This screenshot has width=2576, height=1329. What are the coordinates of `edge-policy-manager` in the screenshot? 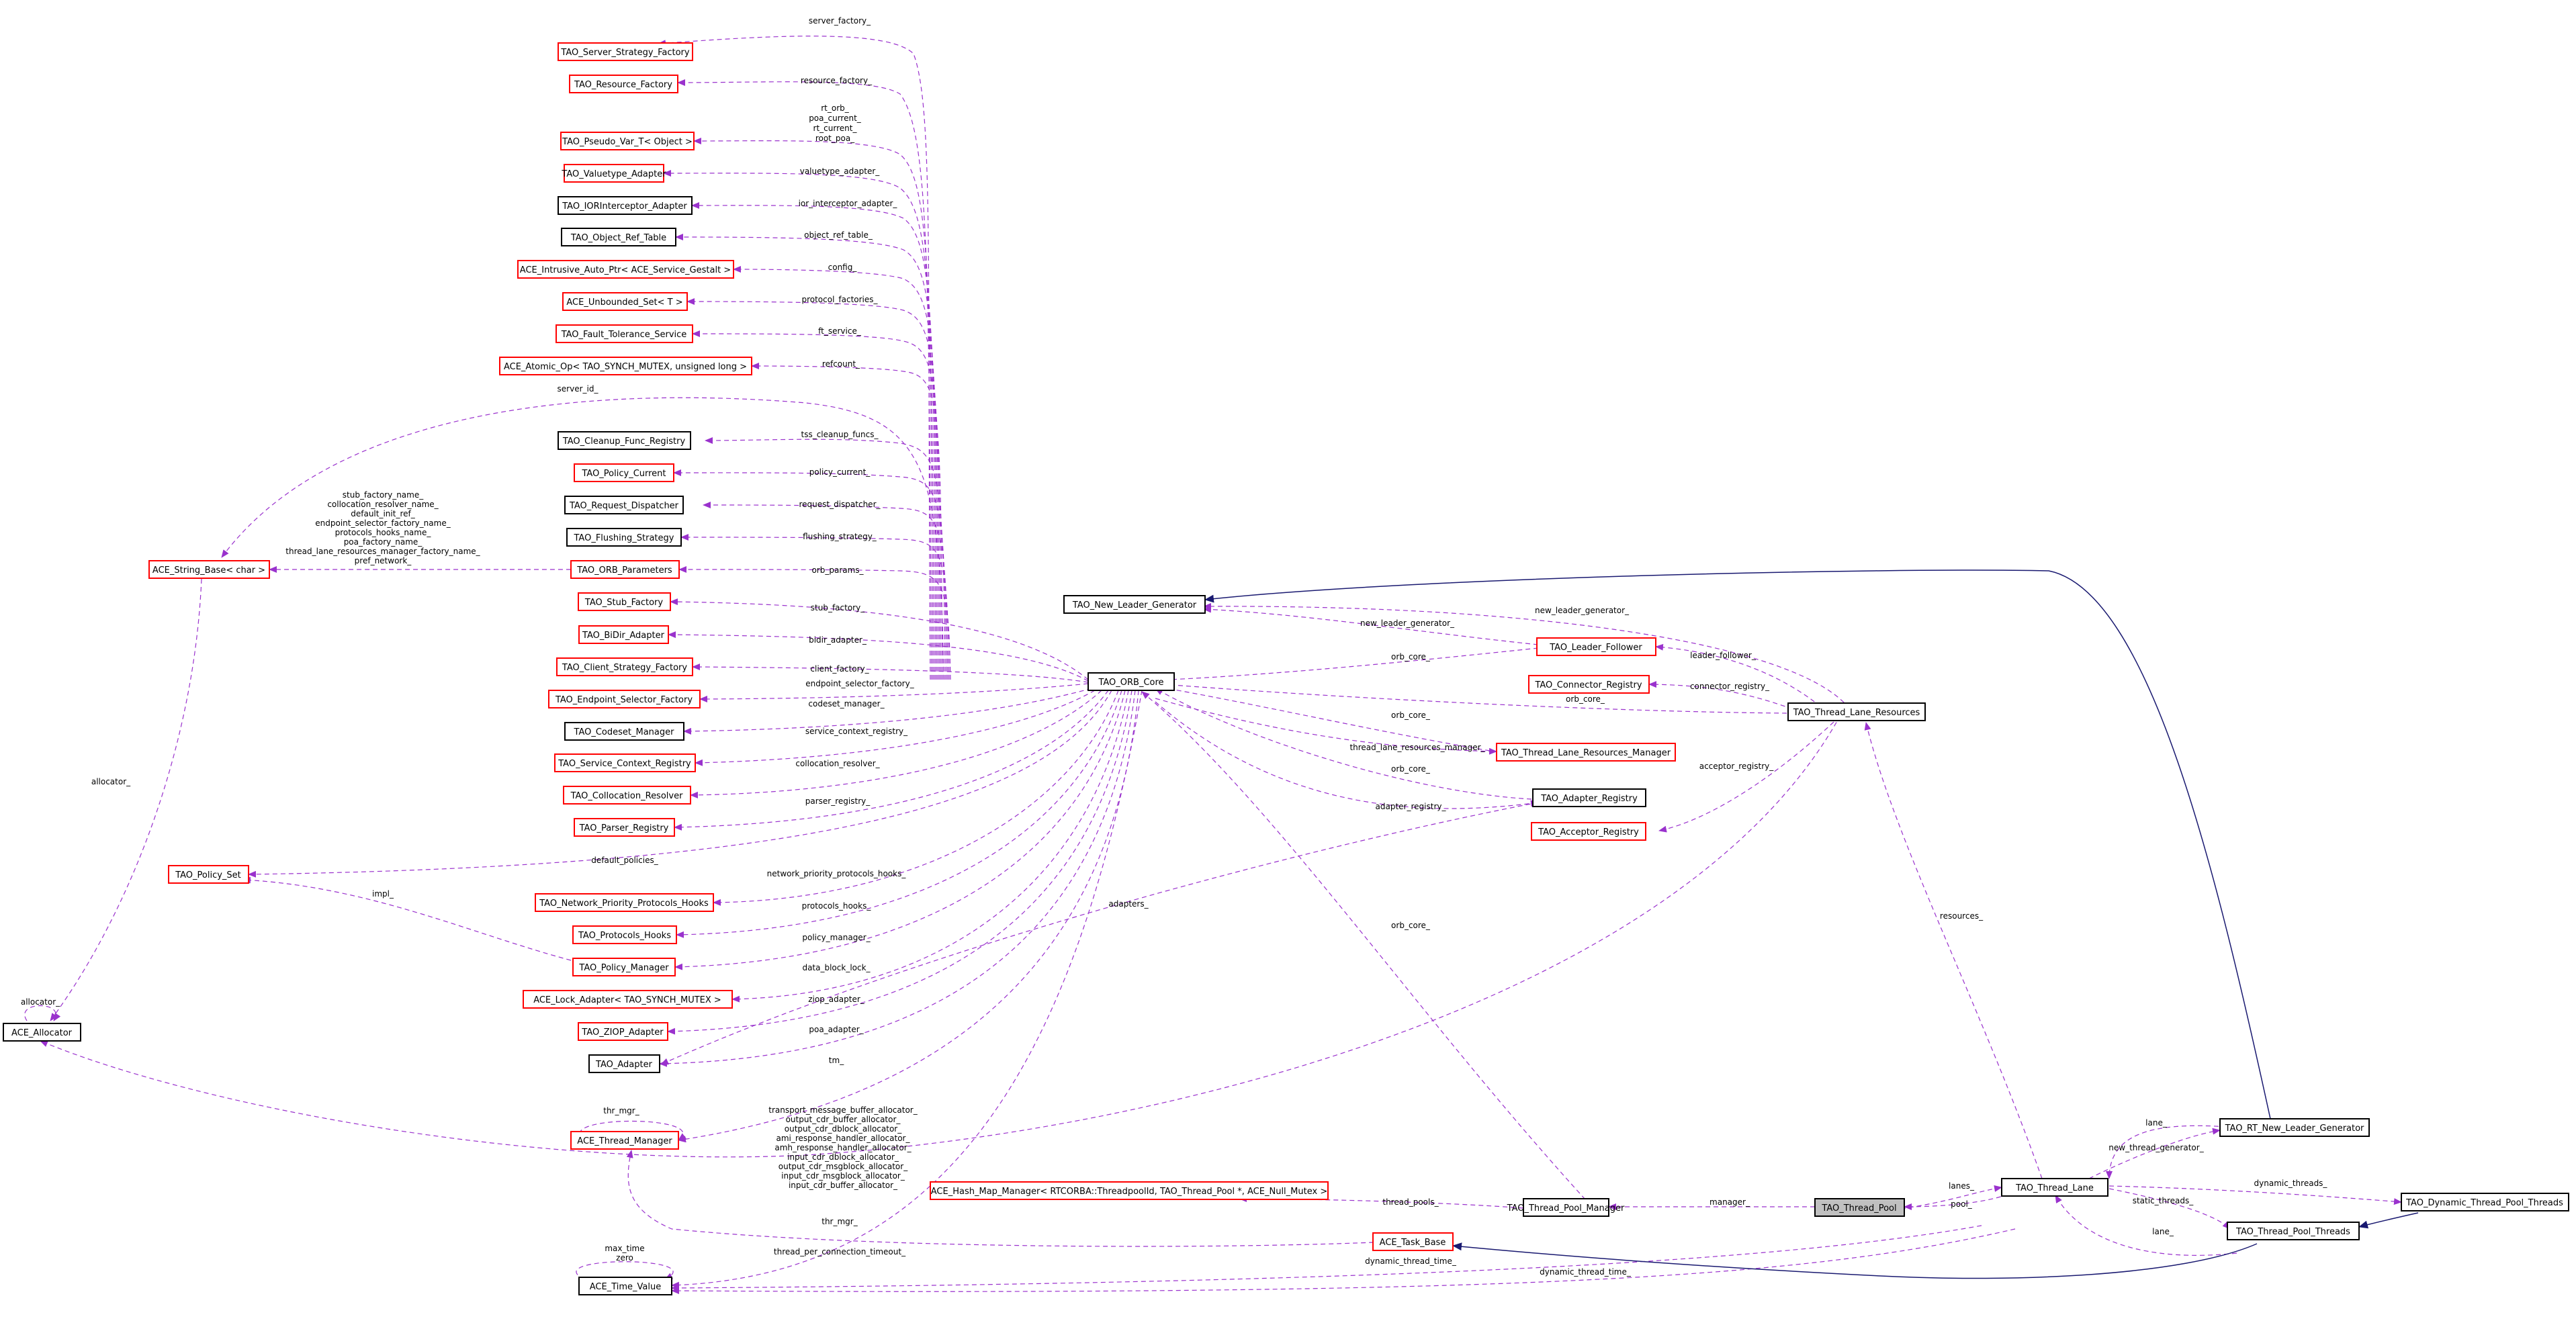 It's located at (900, 830).